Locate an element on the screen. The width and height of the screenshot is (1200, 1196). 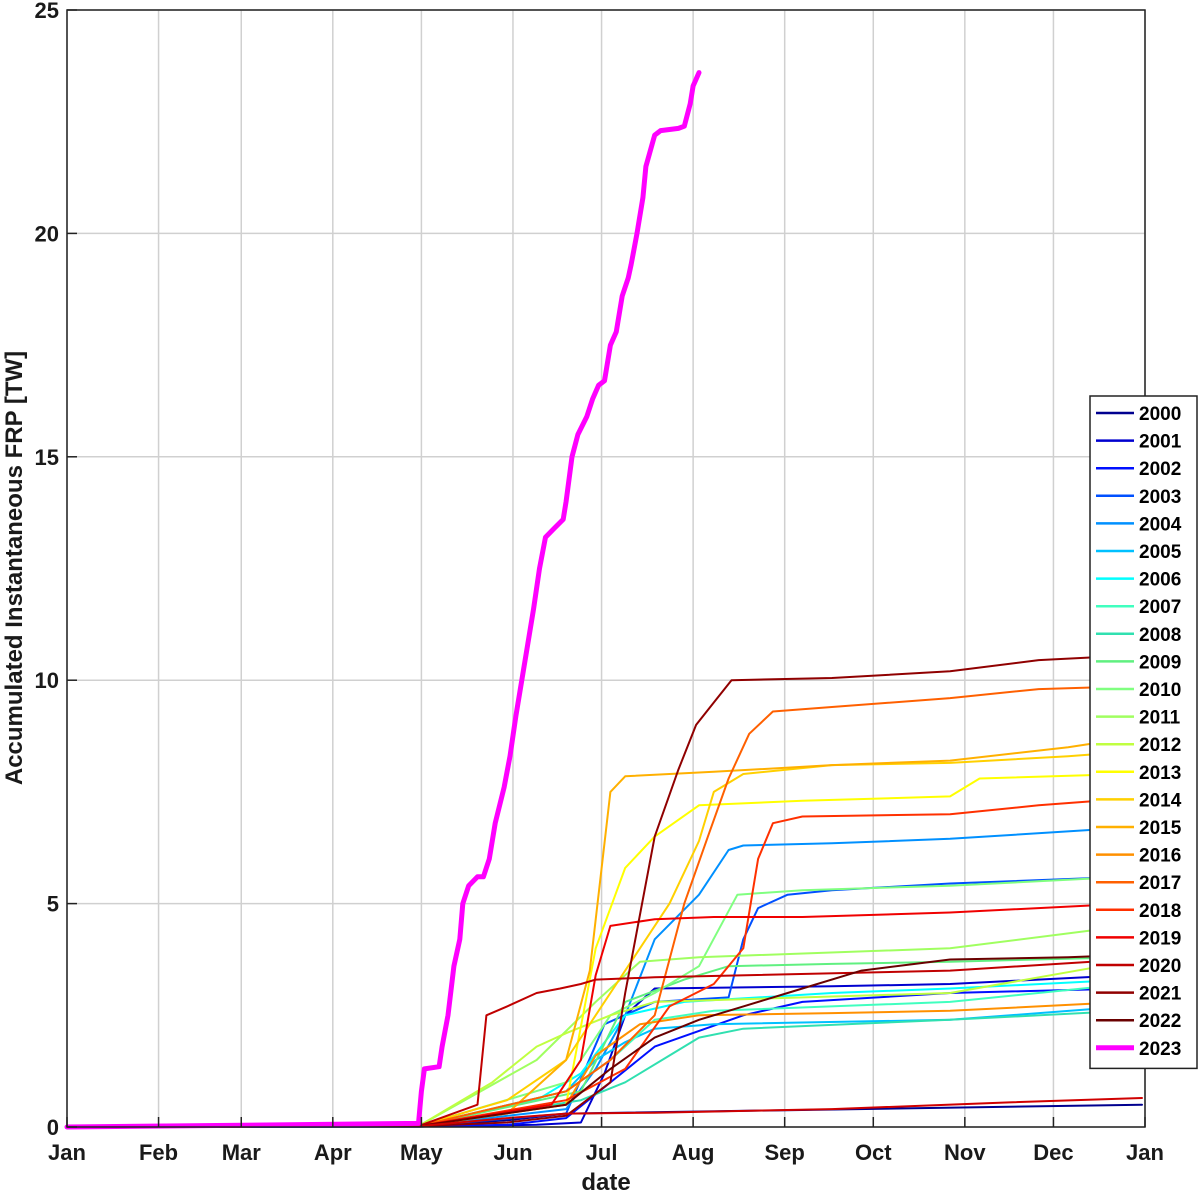
legend-label: 2004 is located at coordinates (1160, 524).